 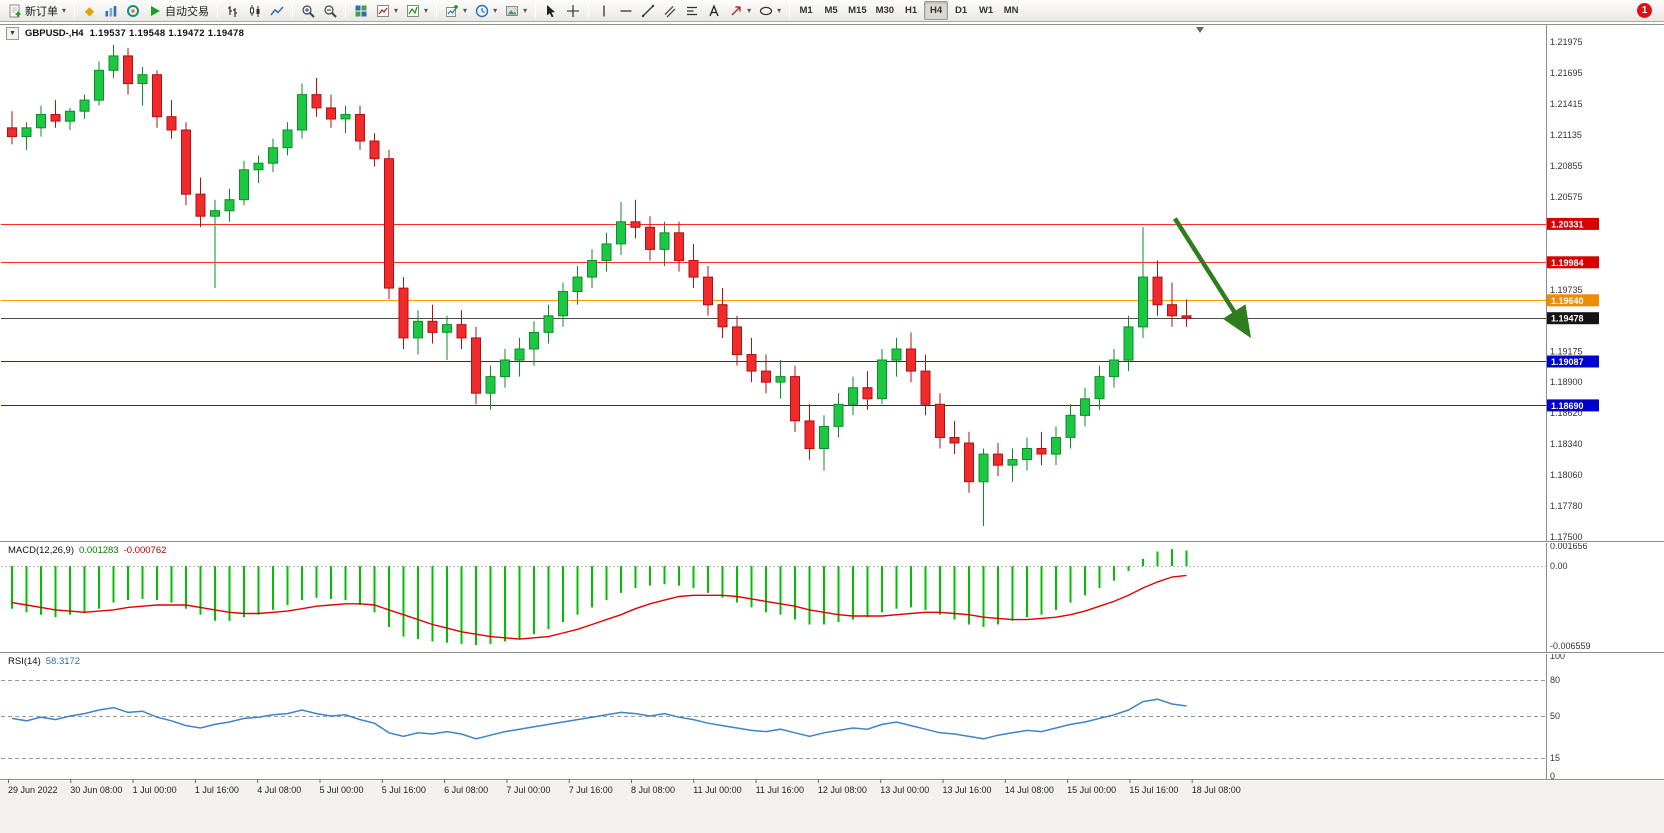 I want to click on clock-icon, so click(x=482, y=10).